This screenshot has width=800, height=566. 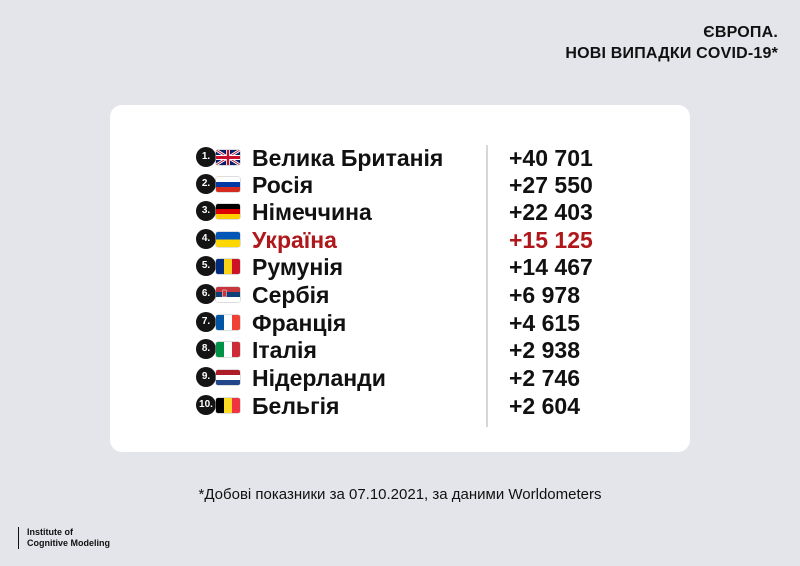 I want to click on country-name: Франція, so click(x=299, y=323).